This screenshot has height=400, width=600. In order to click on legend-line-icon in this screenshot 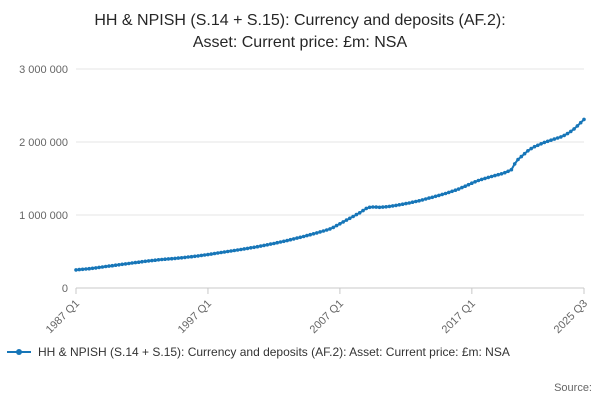, I will do `click(19, 352)`.